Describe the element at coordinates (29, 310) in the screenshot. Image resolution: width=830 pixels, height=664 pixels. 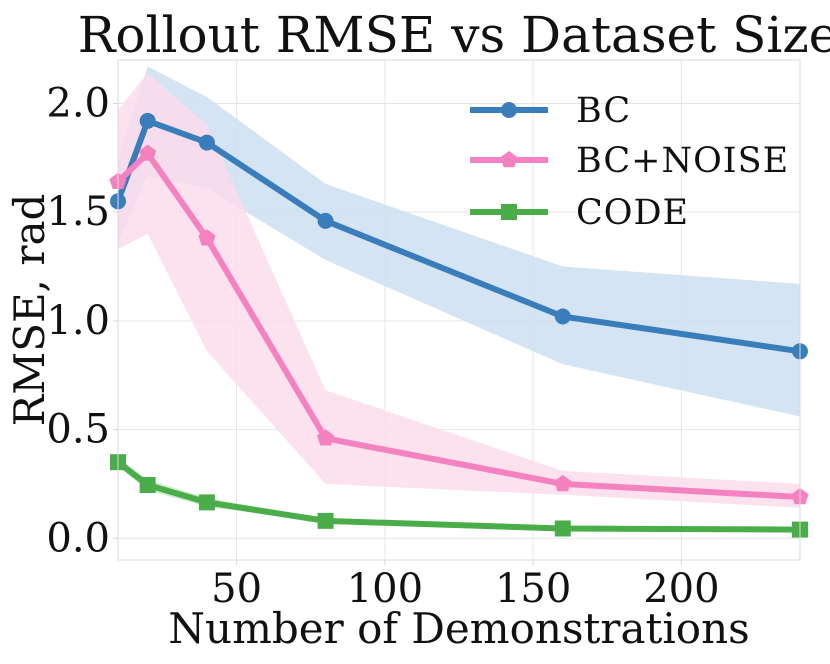
I see `y-axis-label: RMSE, rad` at that location.